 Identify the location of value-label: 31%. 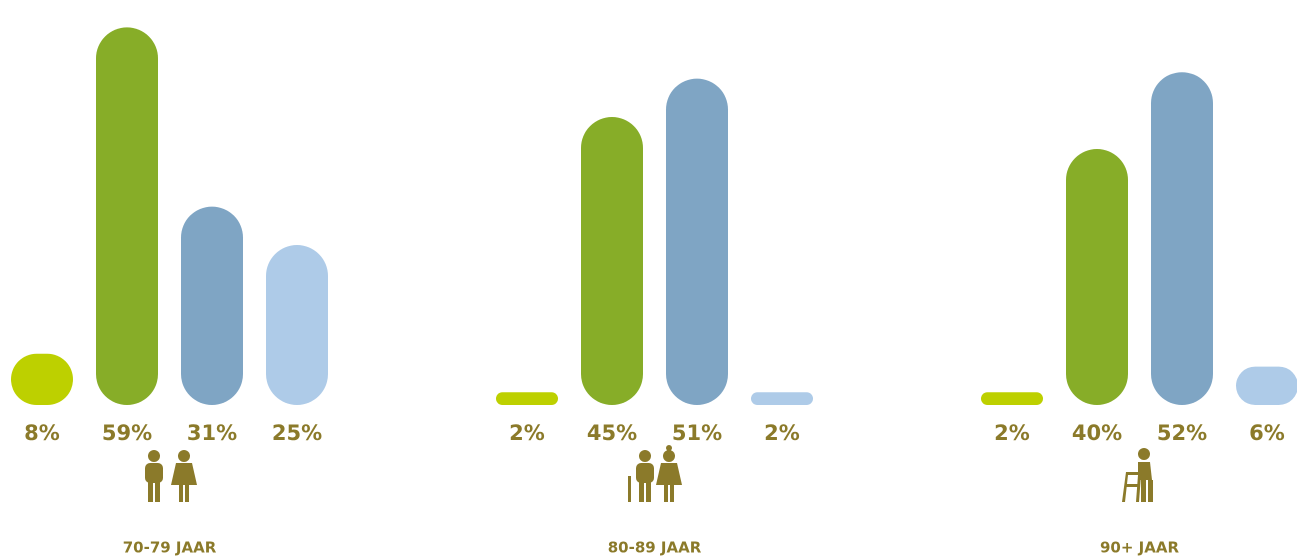
(212, 433).